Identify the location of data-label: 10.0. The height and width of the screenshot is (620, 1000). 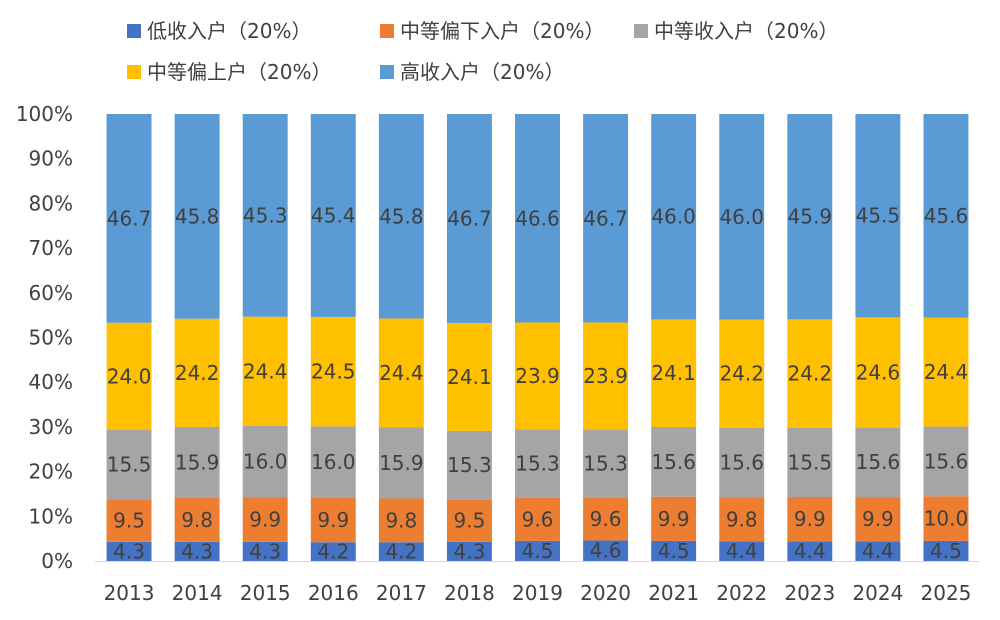
(946, 519).